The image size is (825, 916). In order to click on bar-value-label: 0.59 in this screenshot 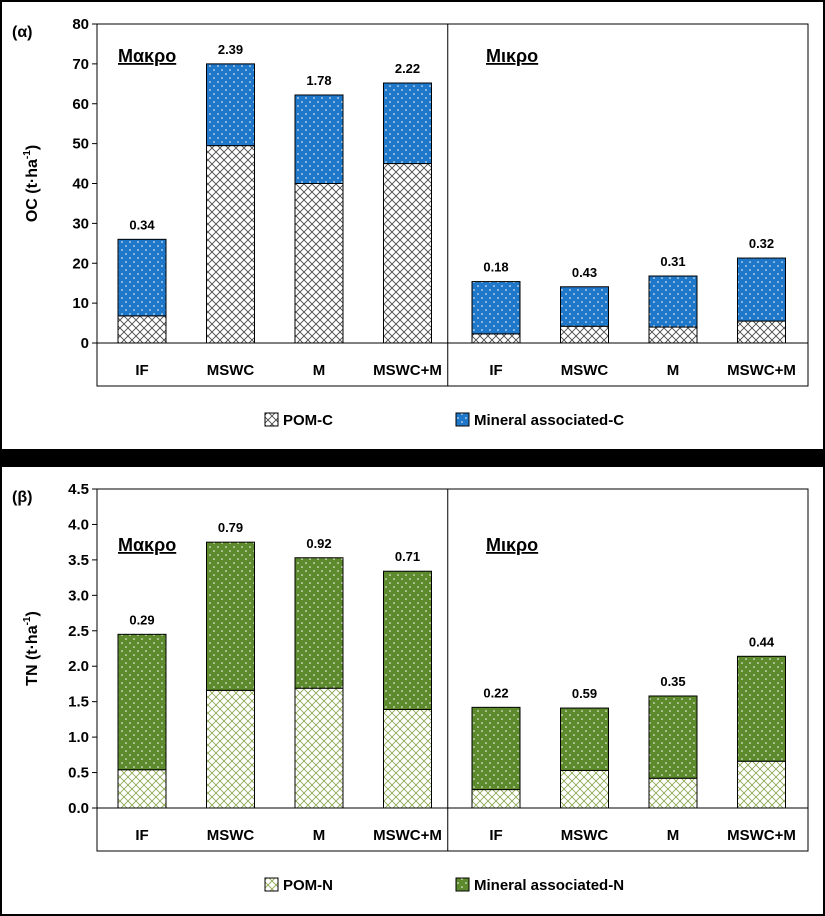, I will do `click(584, 693)`.